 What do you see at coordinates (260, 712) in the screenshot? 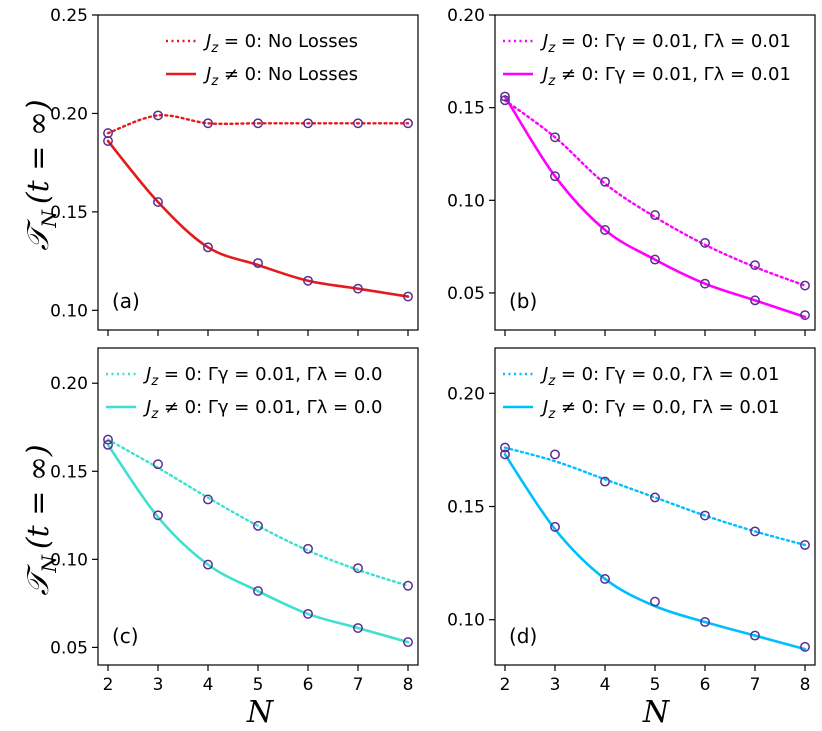
I see `x-axis-label-left: N` at bounding box center [260, 712].